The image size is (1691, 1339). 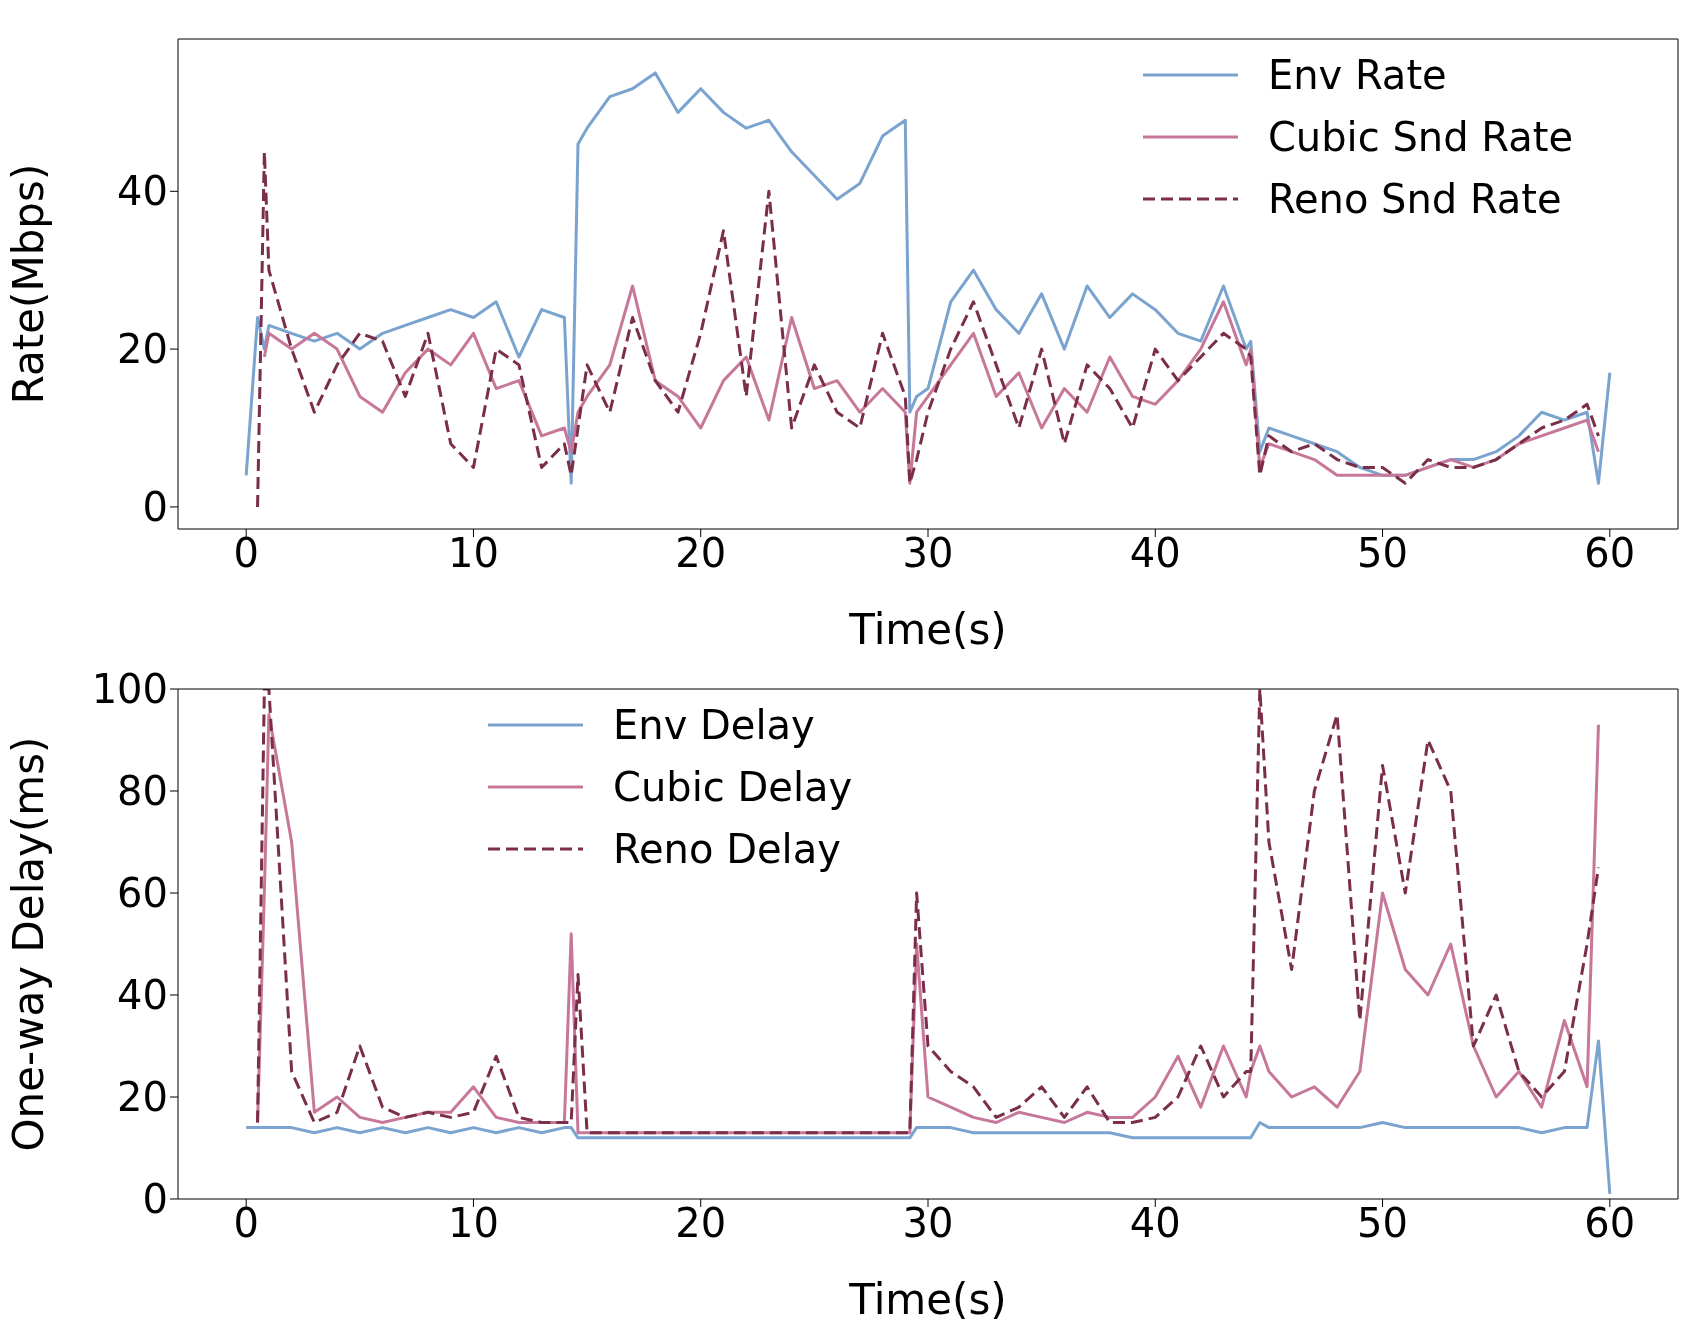 I want to click on line-series, so click(x=928, y=1117).